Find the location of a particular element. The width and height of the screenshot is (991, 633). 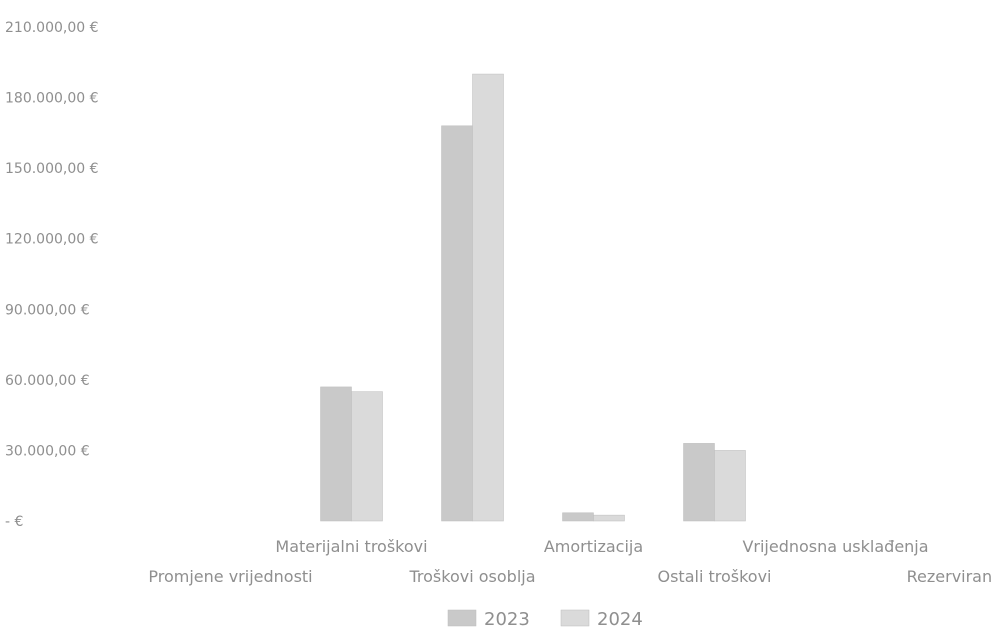

x-category-label: Materijalni troškovi is located at coordinates (351, 546).